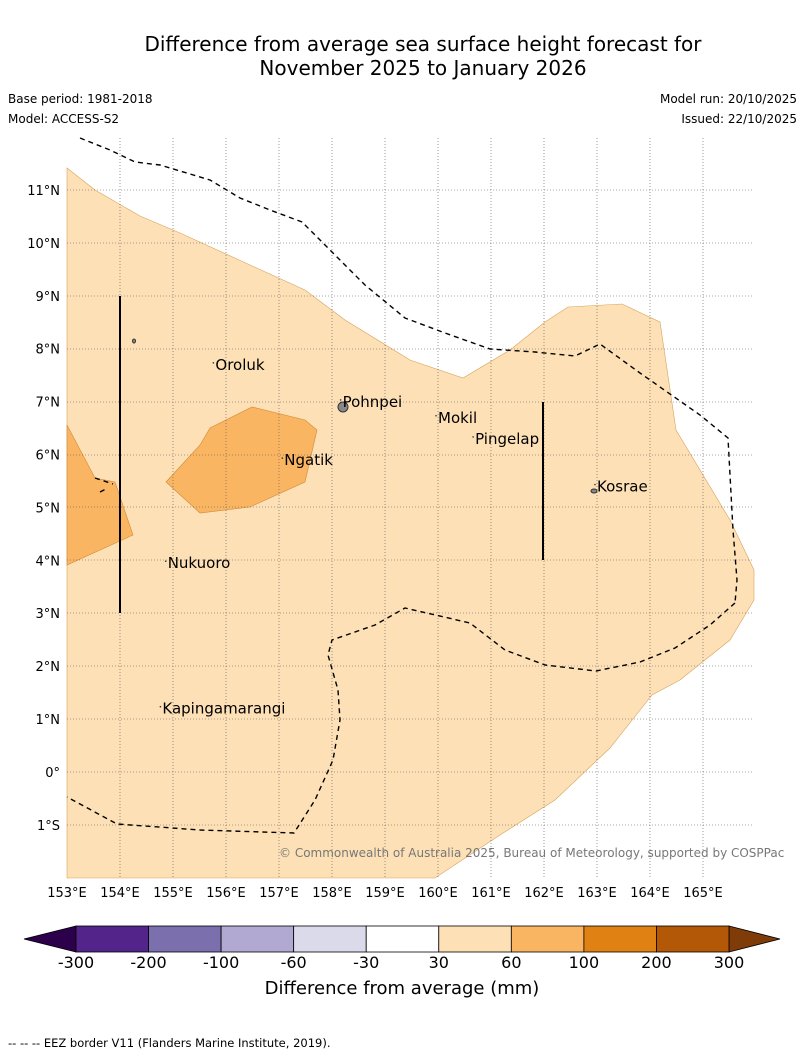 The width and height of the screenshot is (804, 1058). What do you see at coordinates (507, 439) in the screenshot?
I see `place-label: Pingelap` at bounding box center [507, 439].